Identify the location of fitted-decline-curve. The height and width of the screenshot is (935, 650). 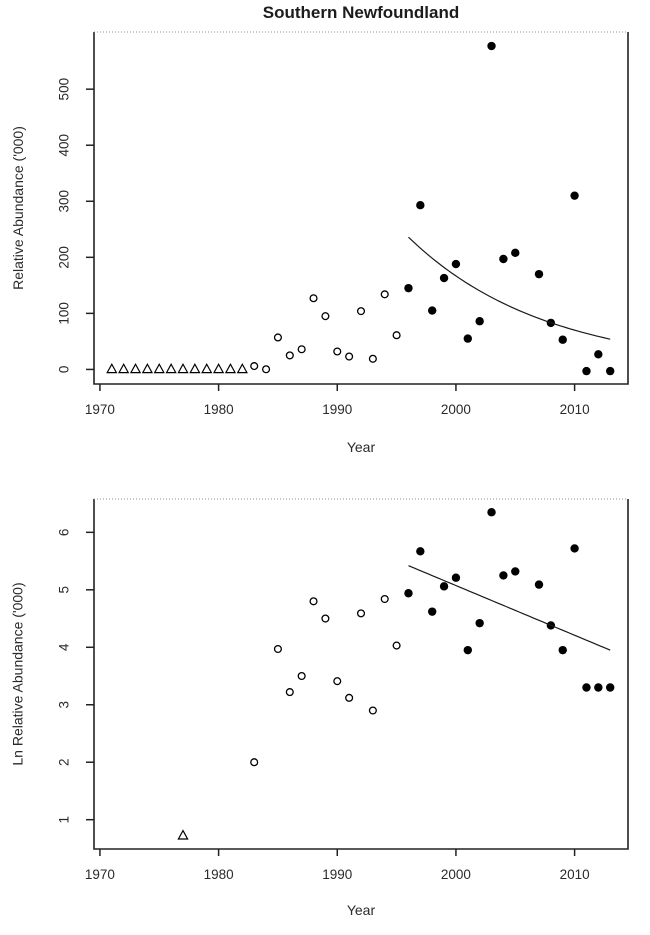
(509, 288).